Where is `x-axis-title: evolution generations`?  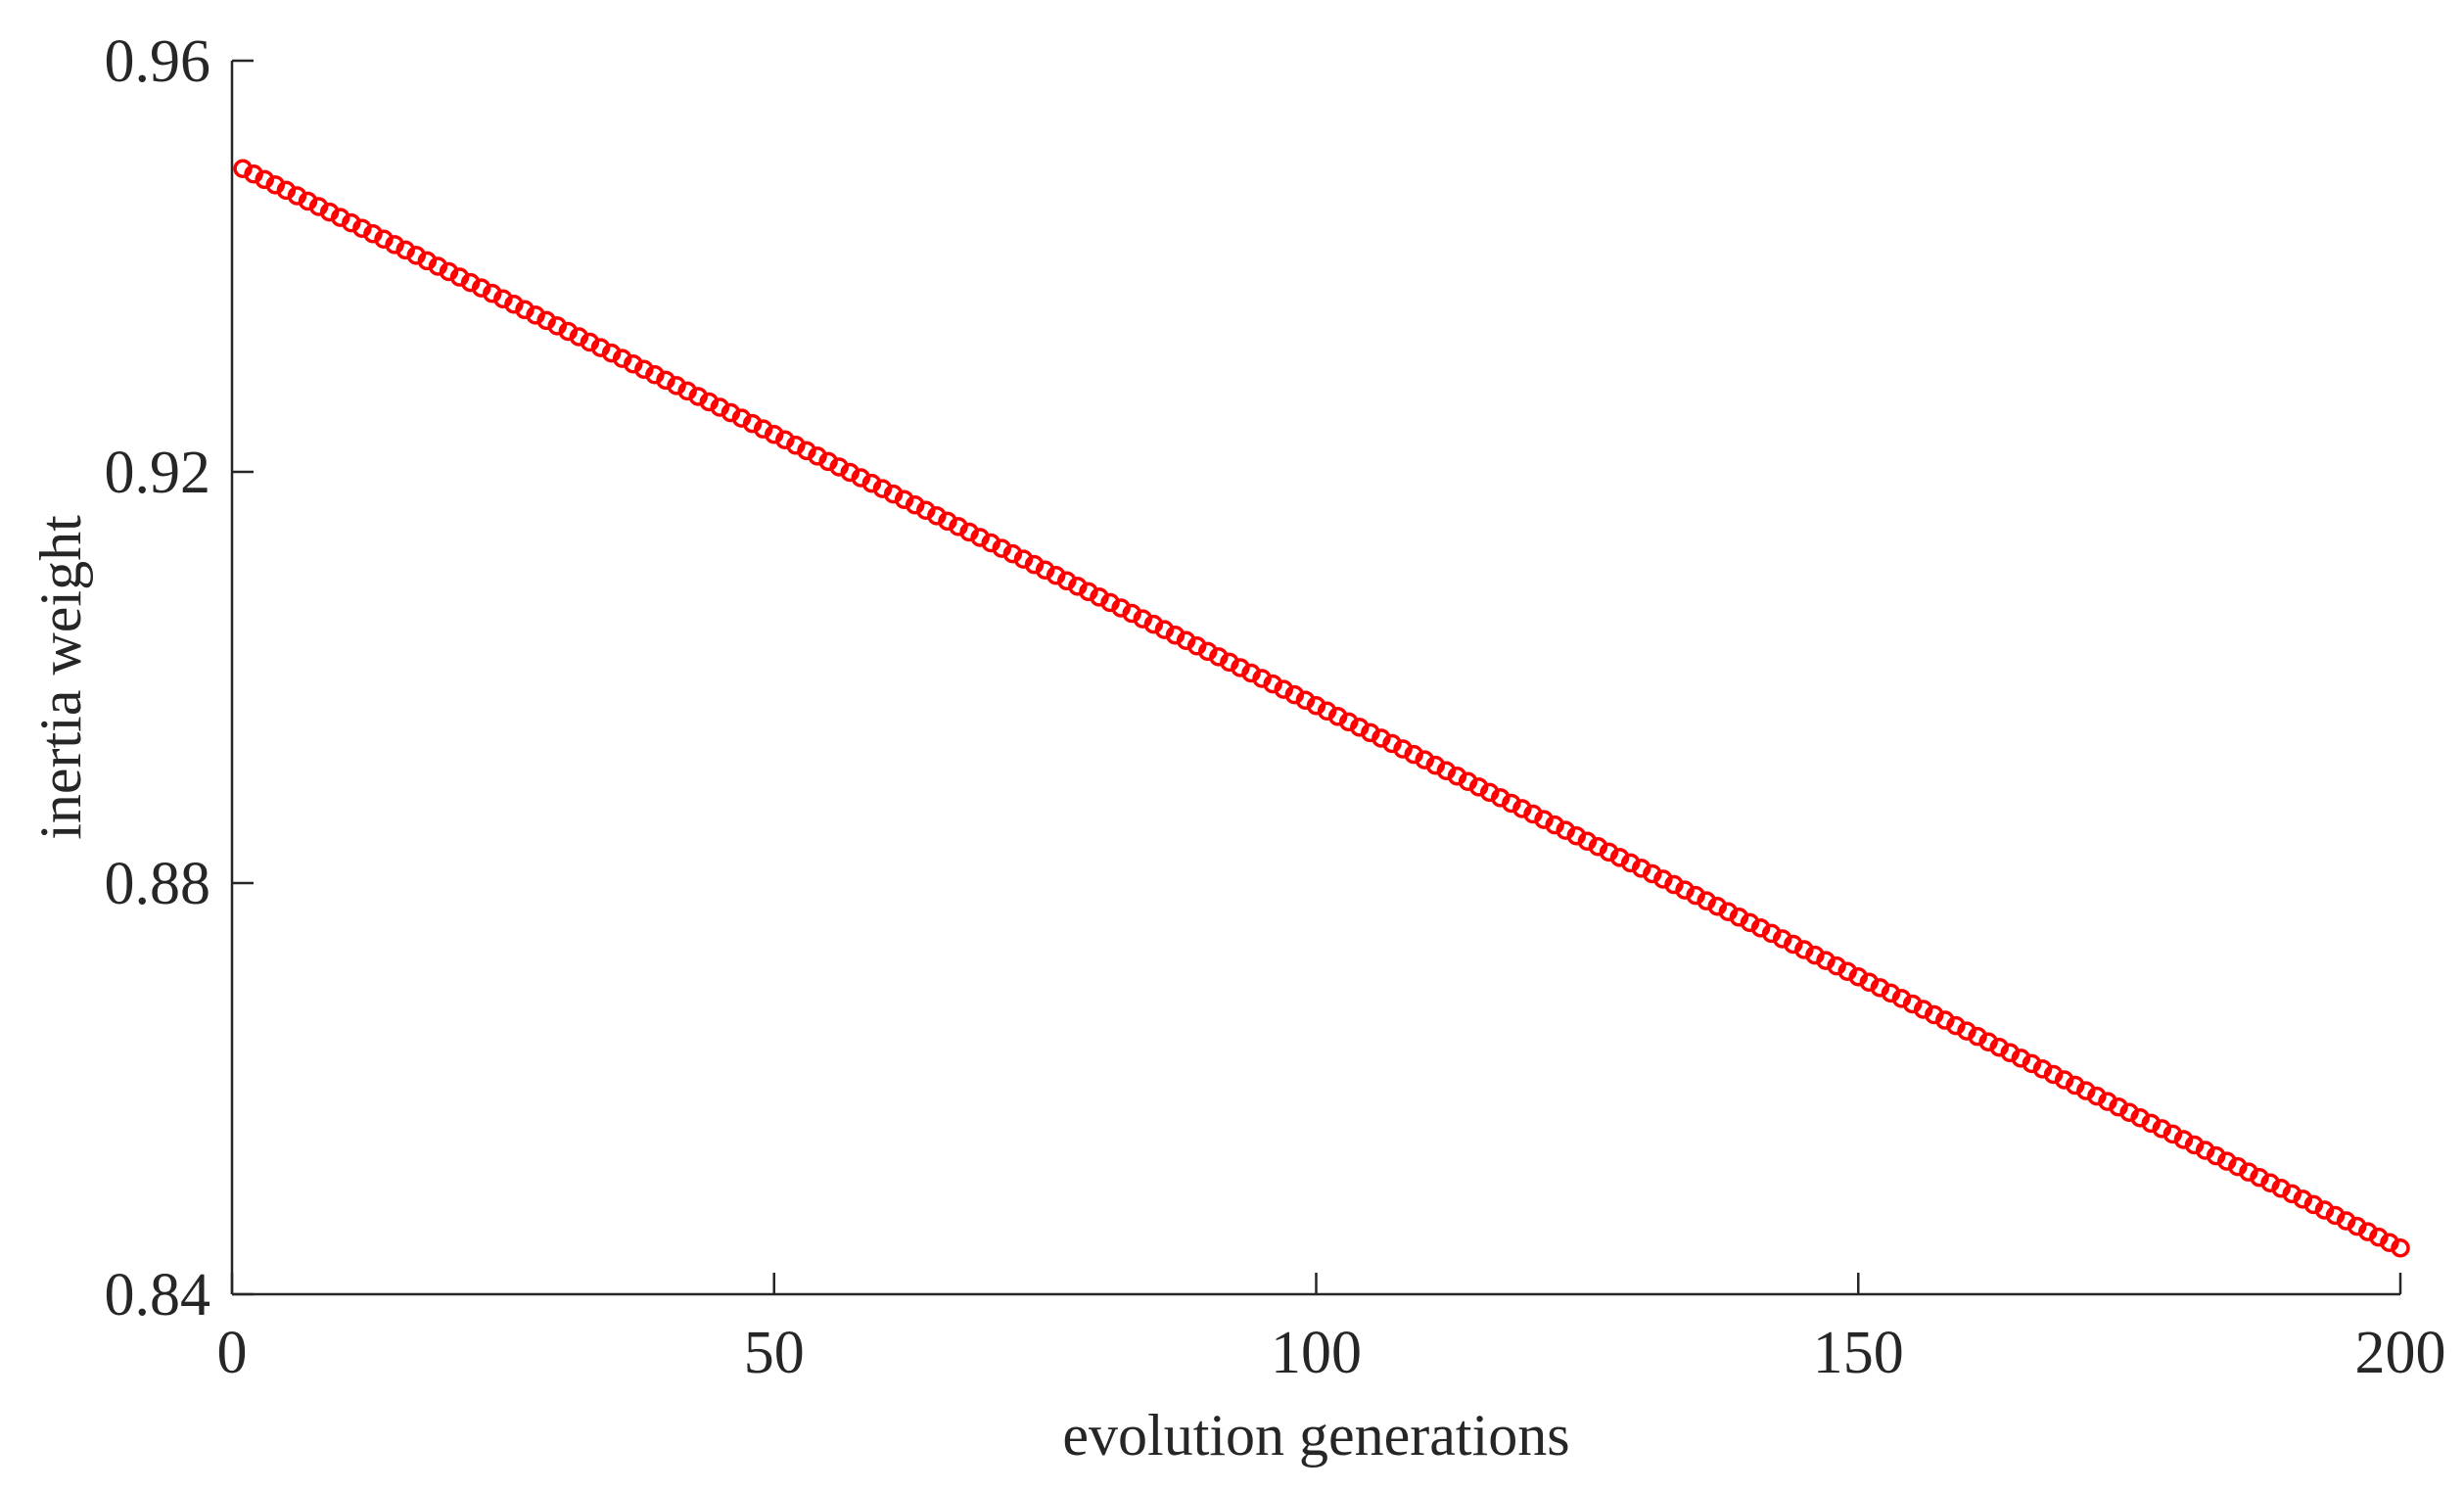
x-axis-title: evolution generations is located at coordinates (1315, 1435).